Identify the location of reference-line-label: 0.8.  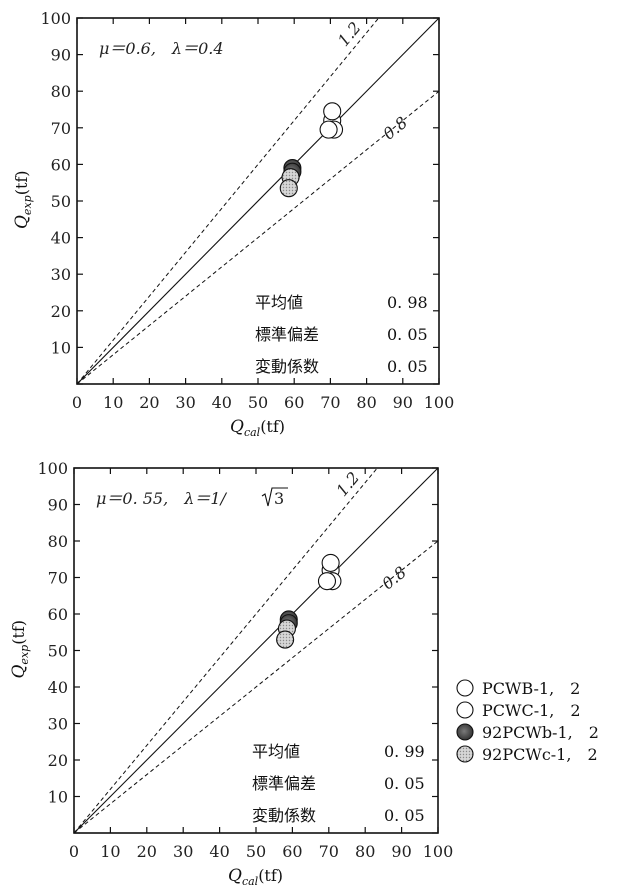
(394, 578).